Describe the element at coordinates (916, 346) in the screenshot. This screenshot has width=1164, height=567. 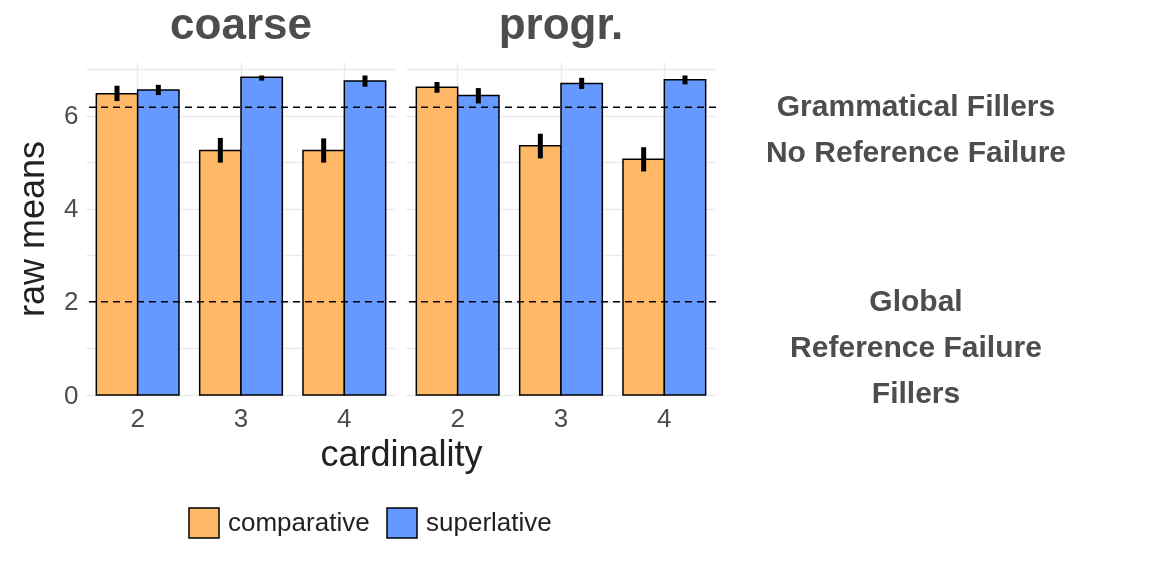
I see `ref-line-label: Global Reference Failure Fillers` at that location.